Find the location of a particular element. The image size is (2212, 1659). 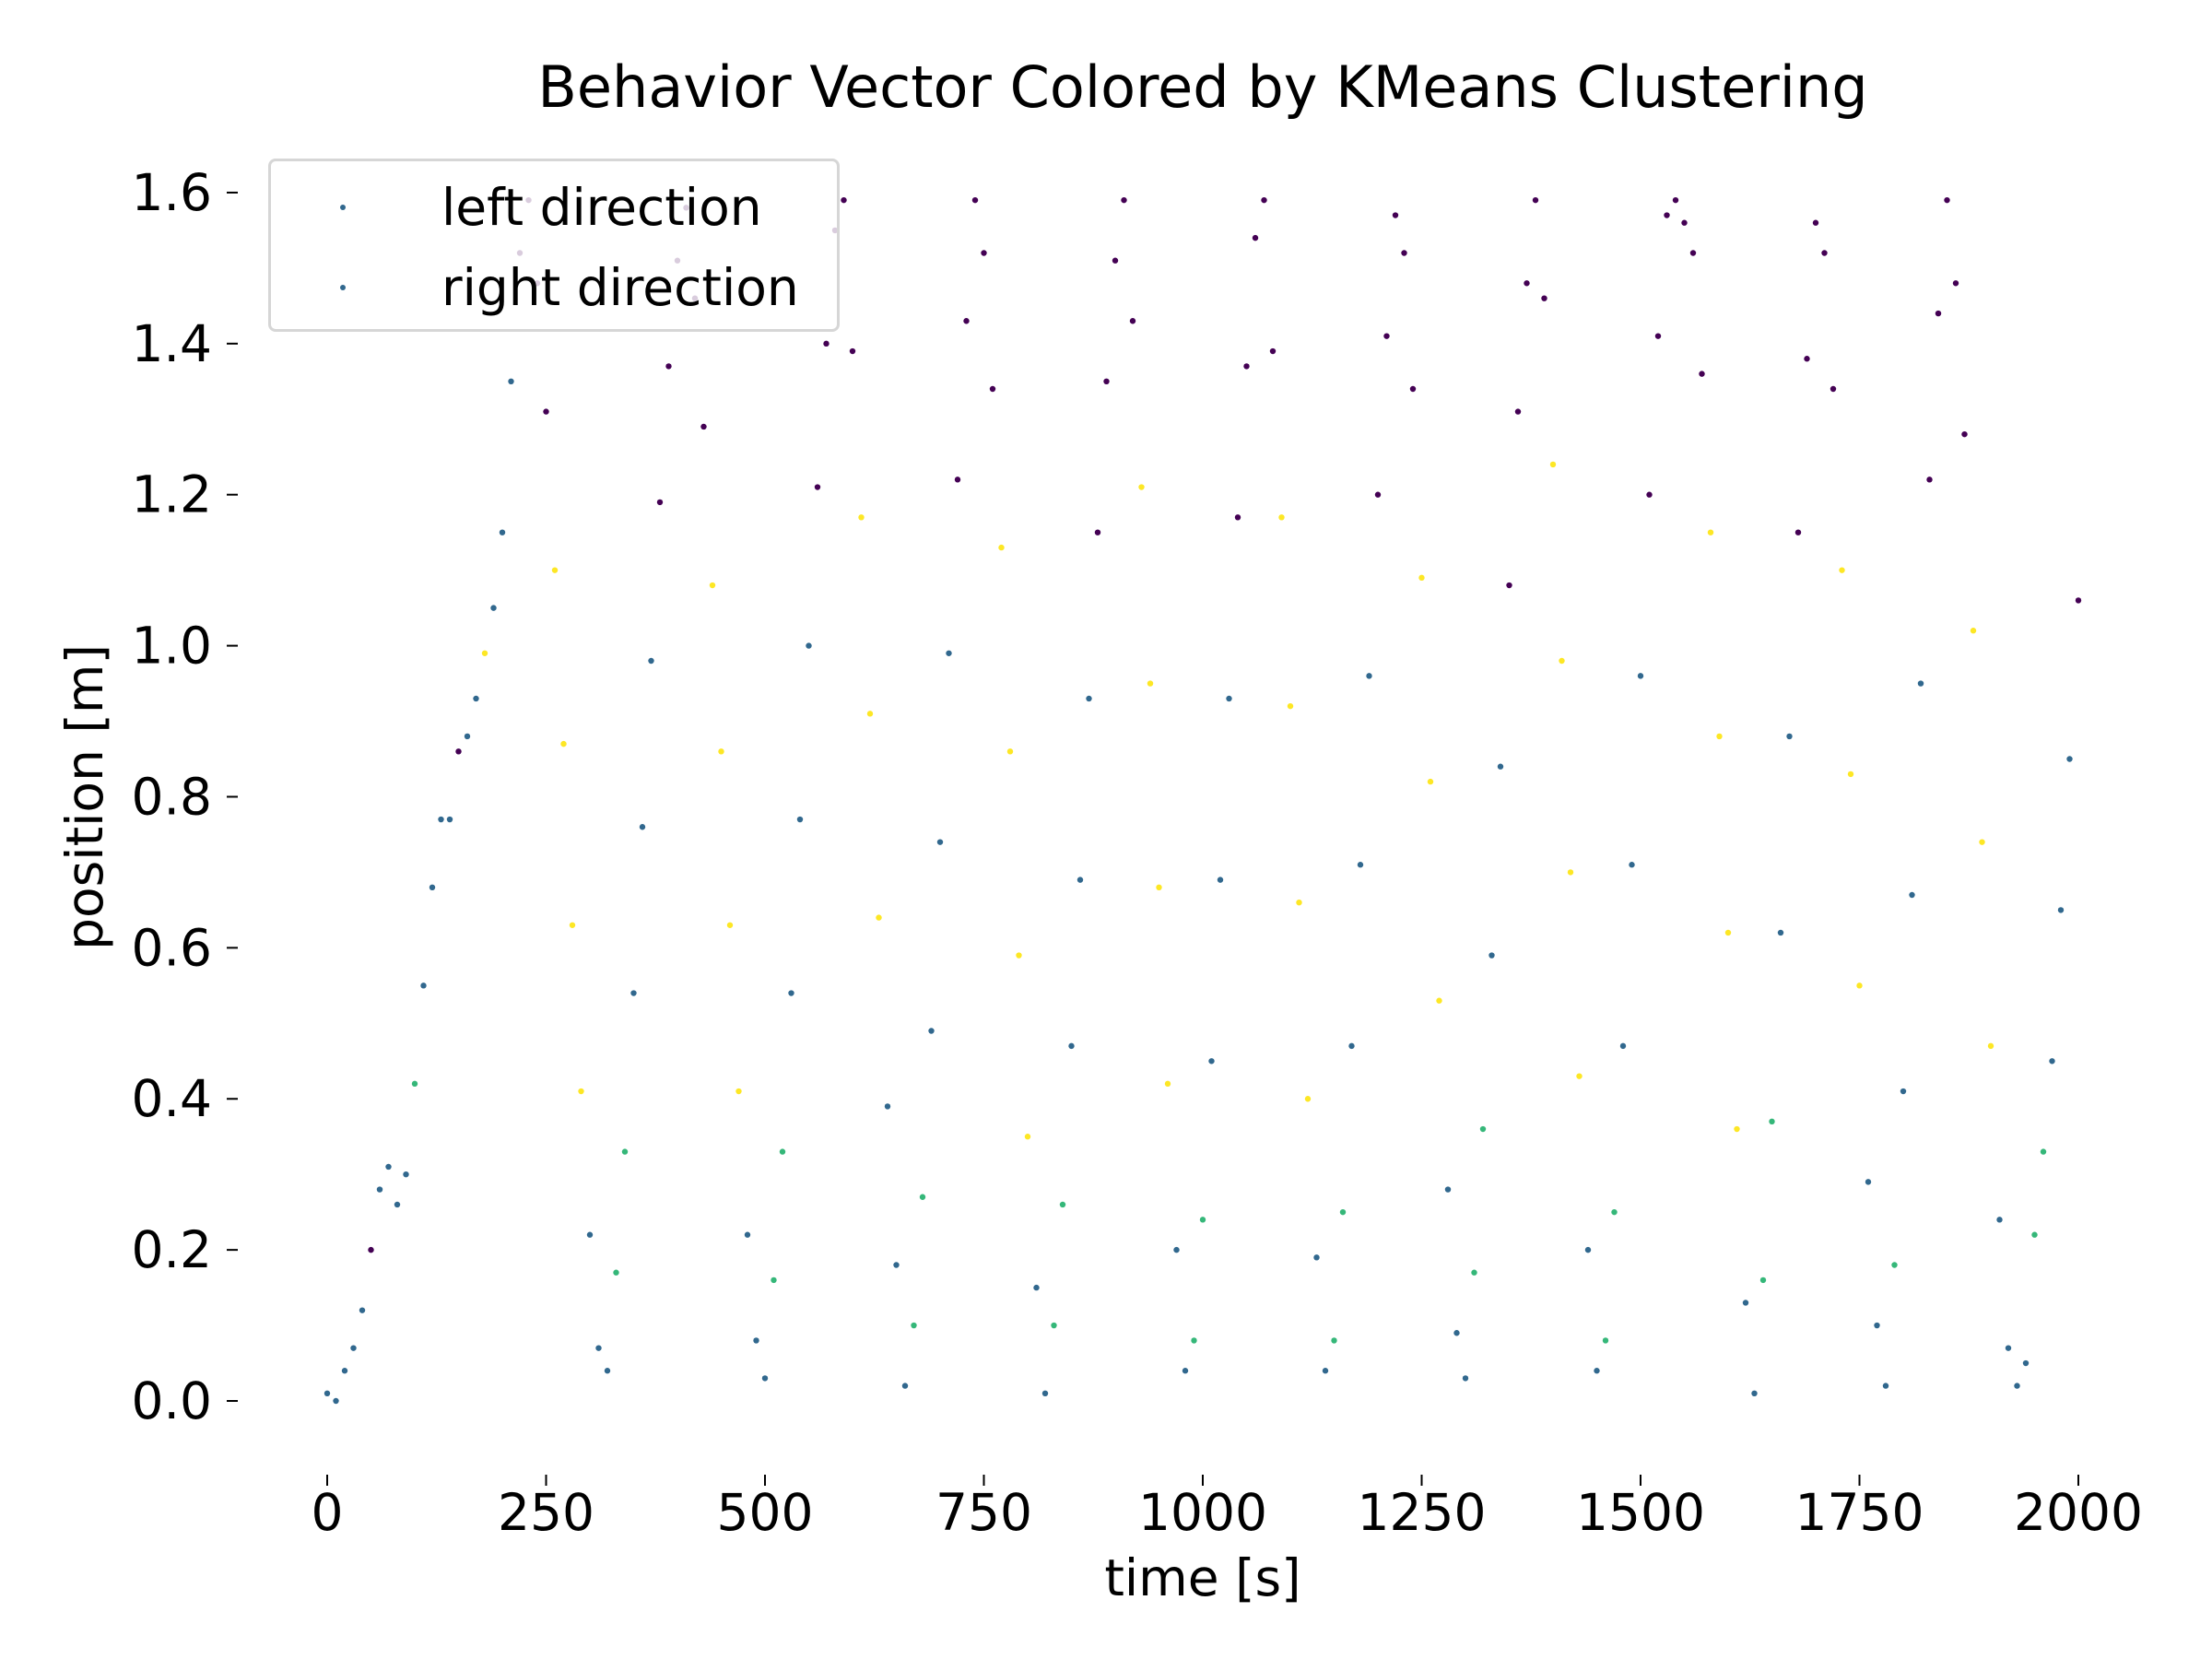

y-tick-label: 1.0 is located at coordinates (172, 646).